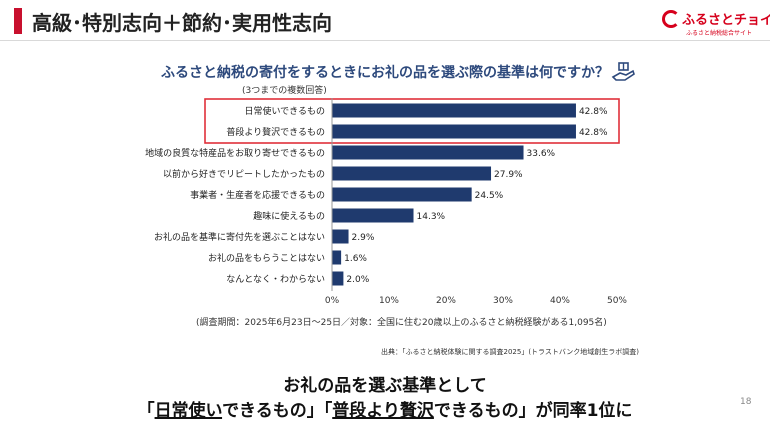 Image resolution: width=770 pixels, height=432 pixels. I want to click on value-label: 2.0%, so click(357, 280).